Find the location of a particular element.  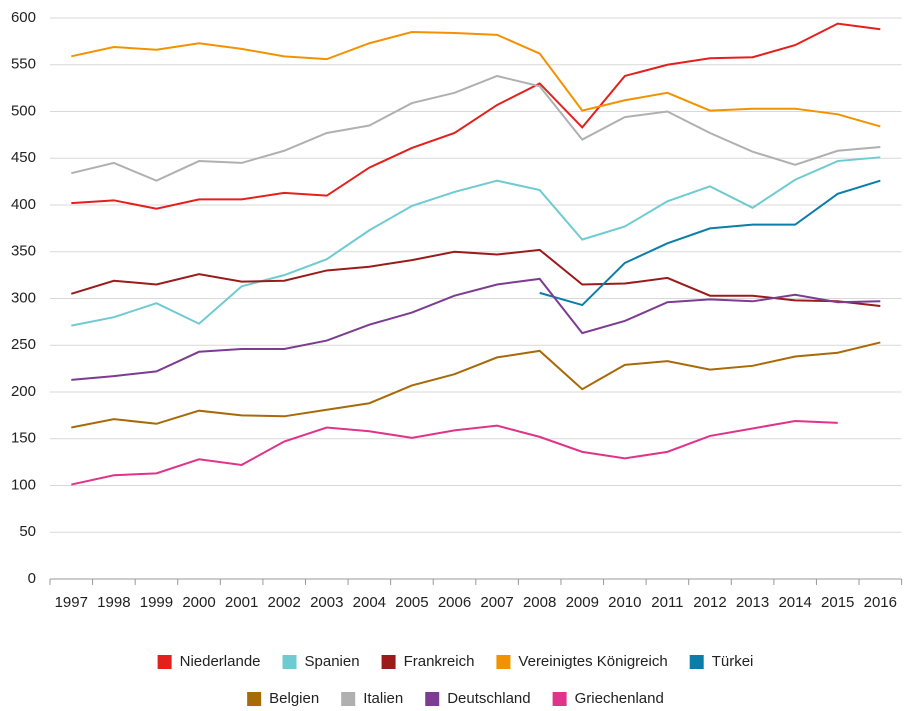

y-tick-label: 200 is located at coordinates (23, 391).